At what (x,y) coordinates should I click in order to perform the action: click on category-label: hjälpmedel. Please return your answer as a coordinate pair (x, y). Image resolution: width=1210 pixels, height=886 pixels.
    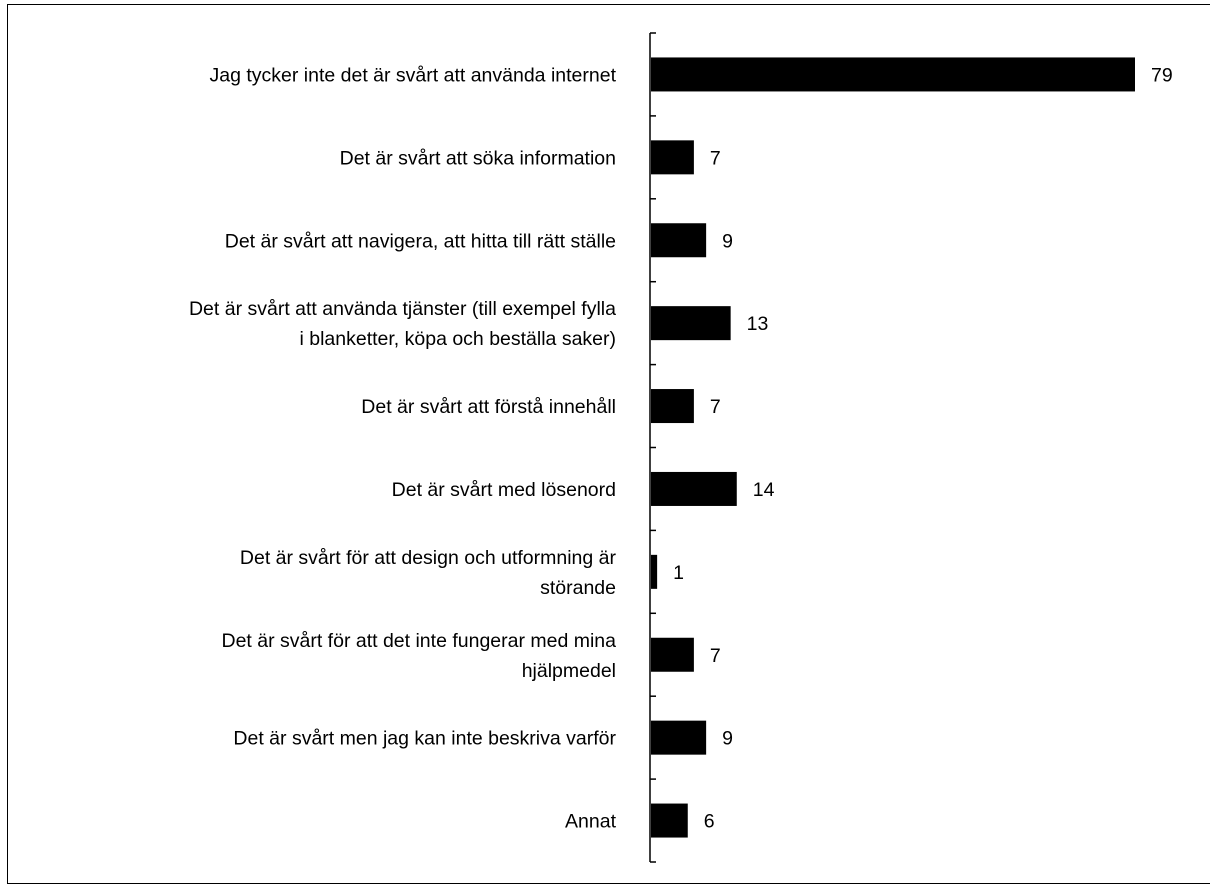
    Looking at the image, I should click on (569, 671).